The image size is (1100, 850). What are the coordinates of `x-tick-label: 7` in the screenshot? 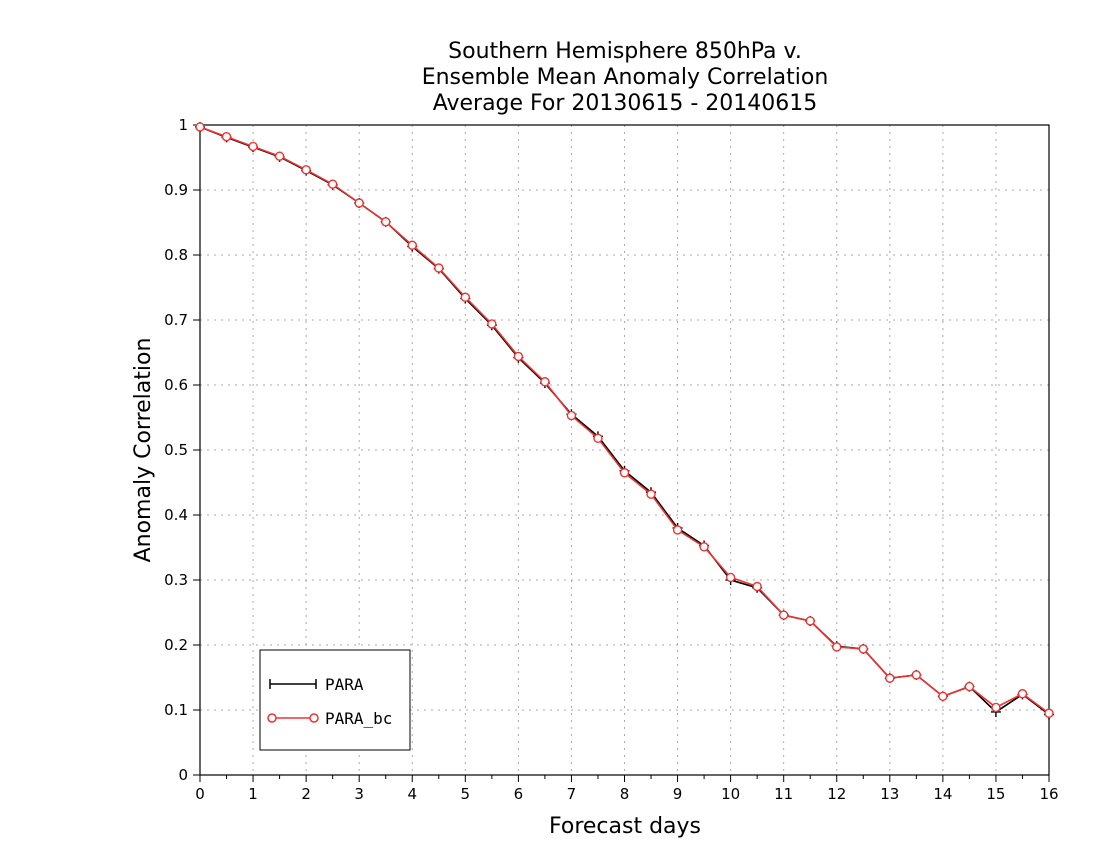 It's located at (572, 794).